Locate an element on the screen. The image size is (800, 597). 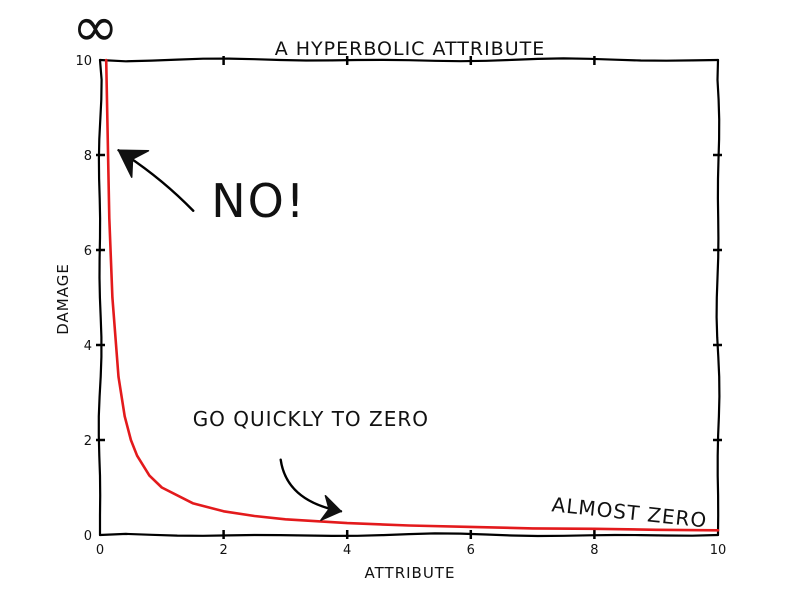
y-tick-label-6: 6 is located at coordinates (88, 251).